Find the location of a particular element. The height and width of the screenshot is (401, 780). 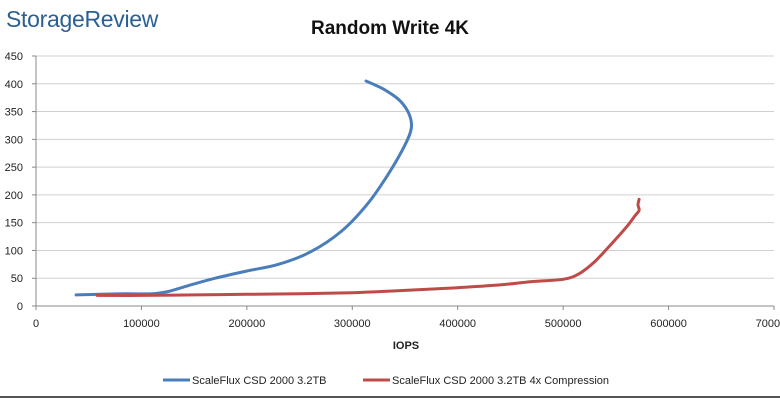

legend-label-2: ScaleFlux CSD 2000 3.2TB 4x Compression is located at coordinates (500, 381).